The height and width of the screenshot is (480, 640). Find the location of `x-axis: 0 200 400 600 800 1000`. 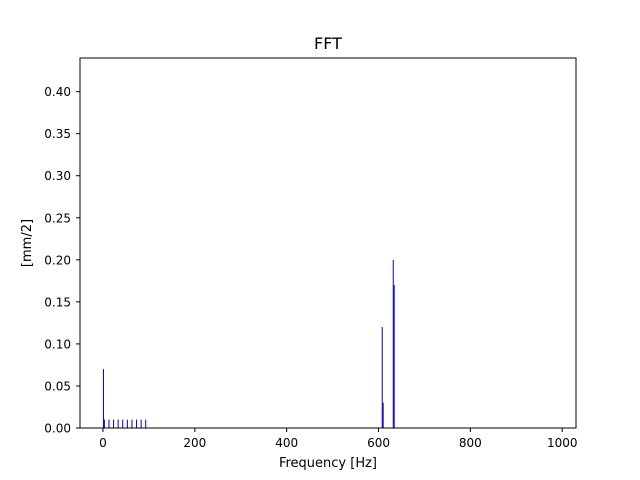

x-axis: 0 200 400 600 800 1000 is located at coordinates (338, 439).